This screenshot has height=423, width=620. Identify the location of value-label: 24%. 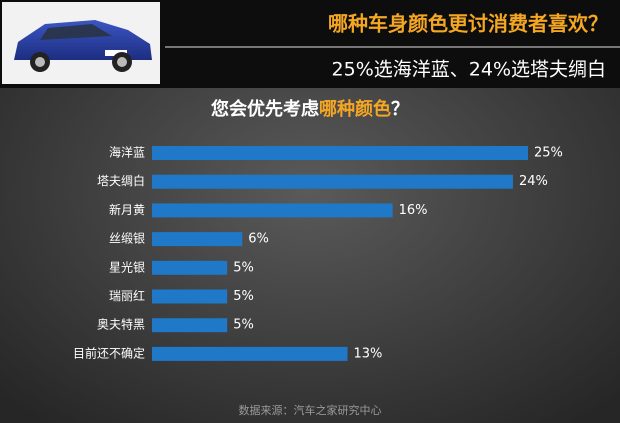
(533, 181).